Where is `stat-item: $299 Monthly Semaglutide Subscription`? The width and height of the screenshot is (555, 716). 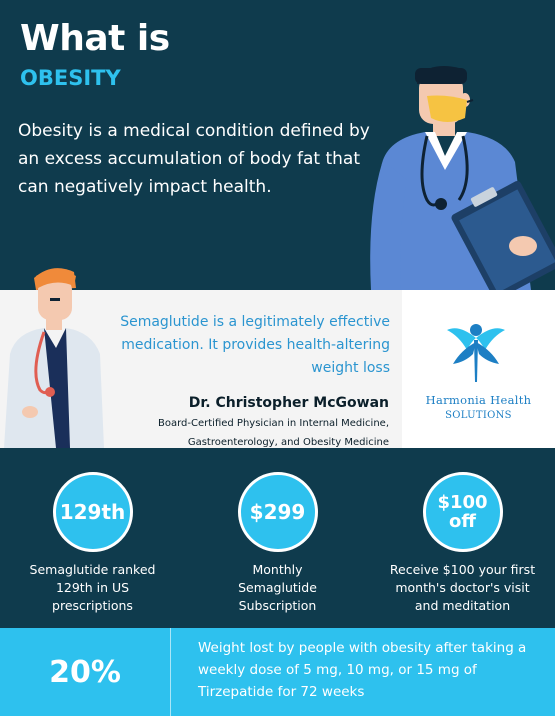
stat-item: $299 Monthly Semaglutide Subscription is located at coordinates (277, 538).